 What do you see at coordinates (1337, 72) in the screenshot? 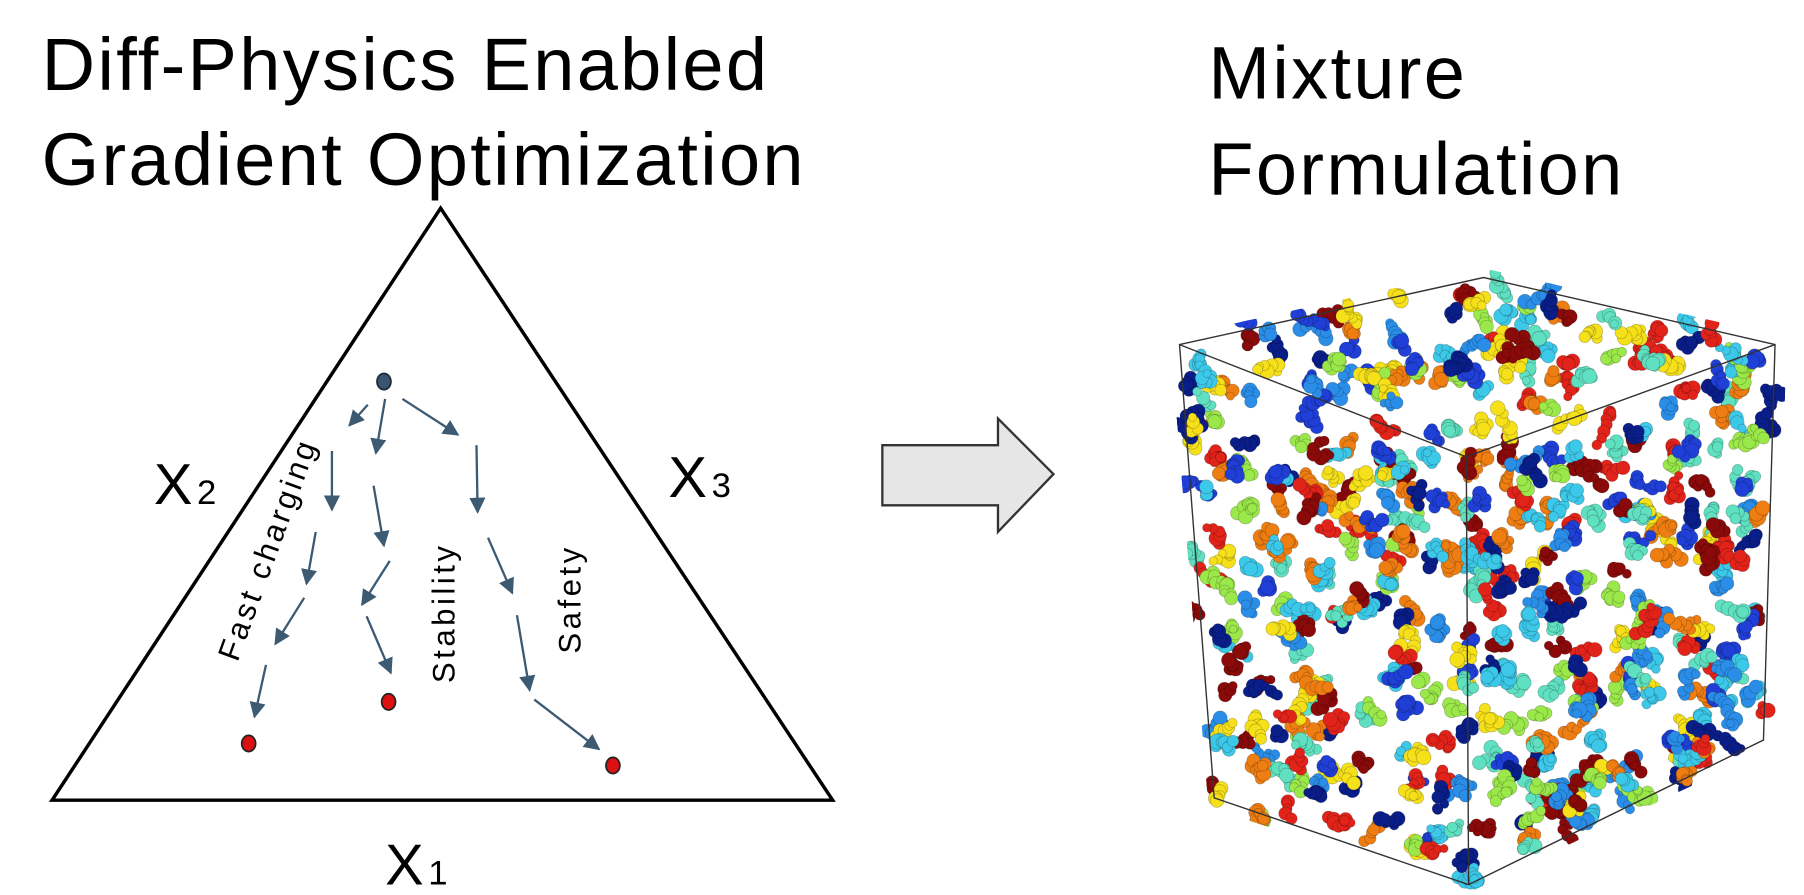
I see `right-title-line: Mixture` at bounding box center [1337, 72].